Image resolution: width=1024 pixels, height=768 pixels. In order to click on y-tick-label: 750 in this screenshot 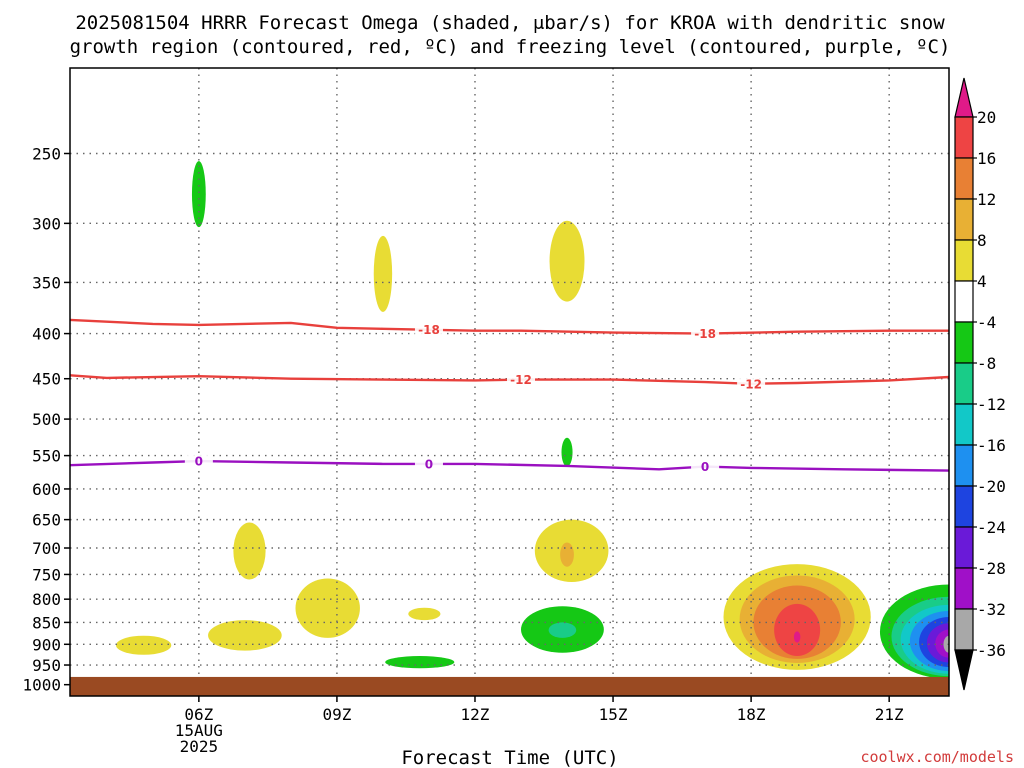, I will do `click(46, 574)`.